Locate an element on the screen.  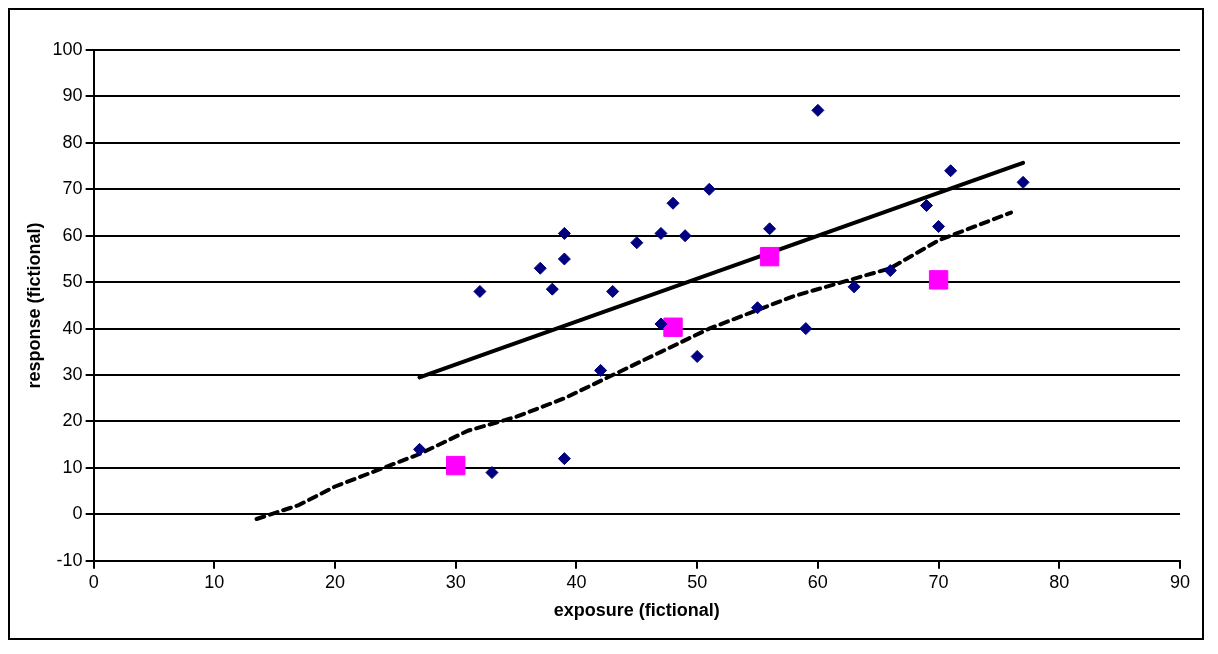
x-tick-label: 10 is located at coordinates (214, 581).